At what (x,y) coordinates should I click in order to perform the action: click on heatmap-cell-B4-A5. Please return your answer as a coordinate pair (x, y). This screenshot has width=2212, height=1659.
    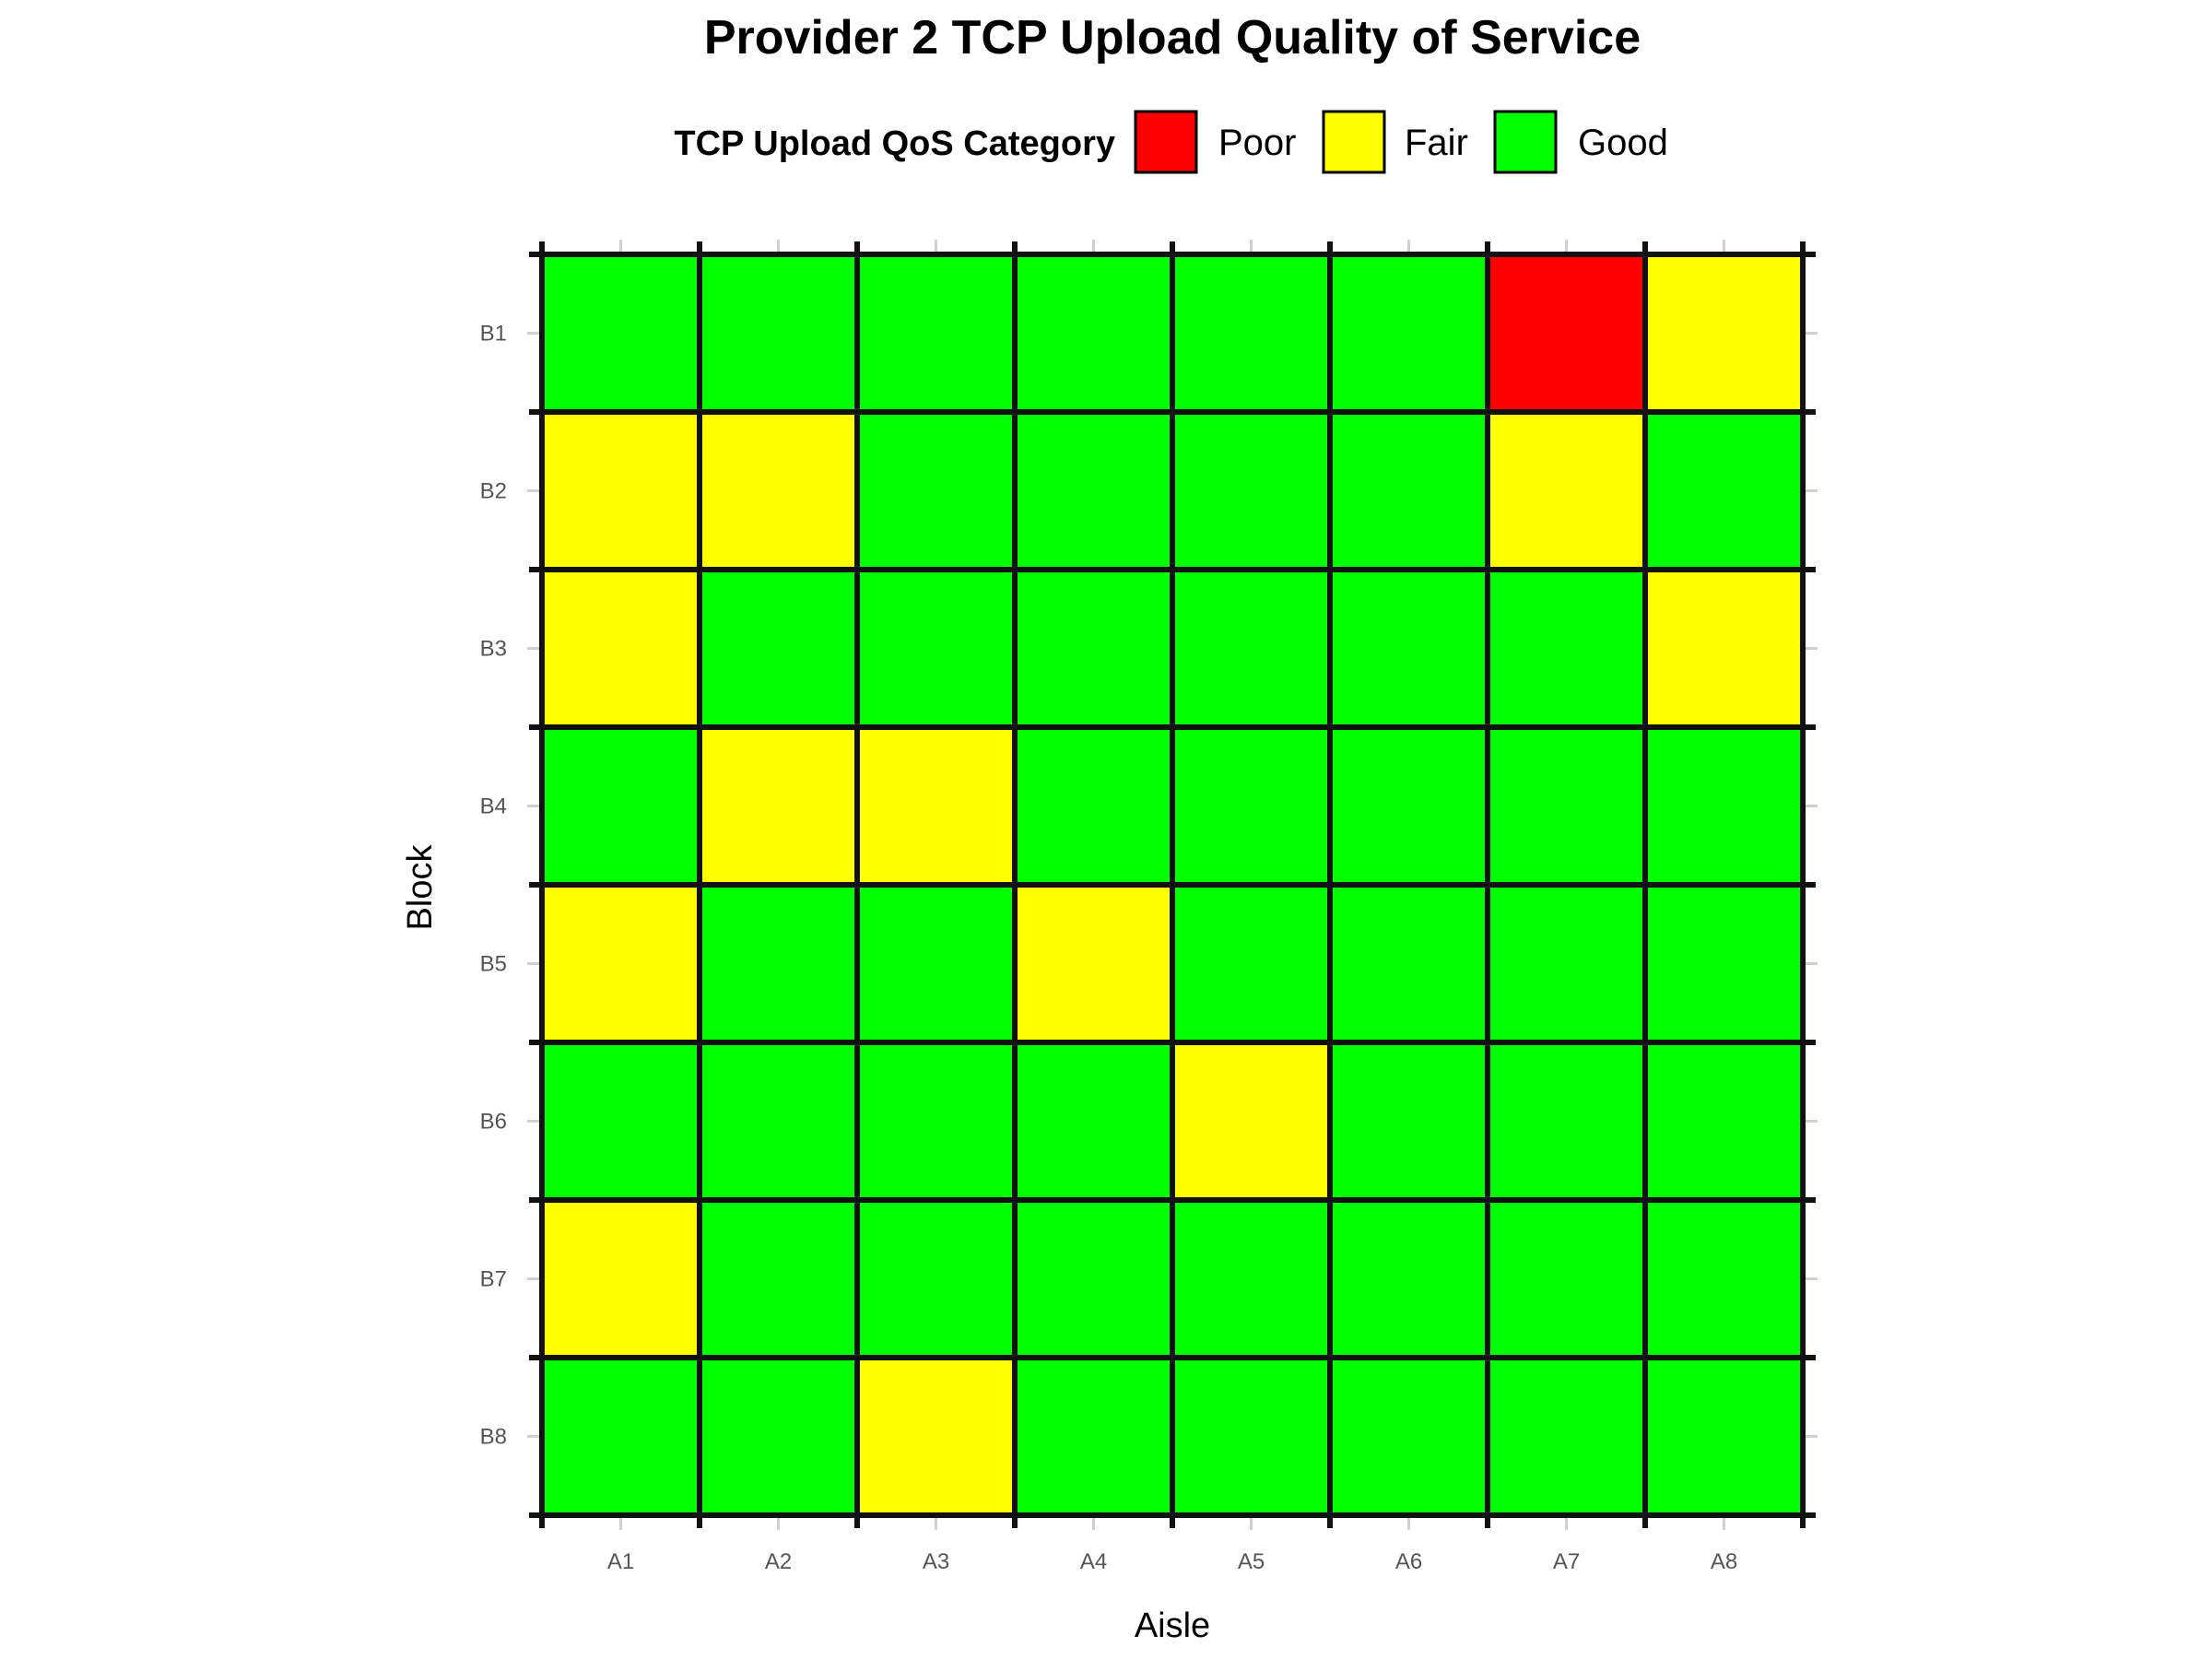
    Looking at the image, I should click on (1251, 806).